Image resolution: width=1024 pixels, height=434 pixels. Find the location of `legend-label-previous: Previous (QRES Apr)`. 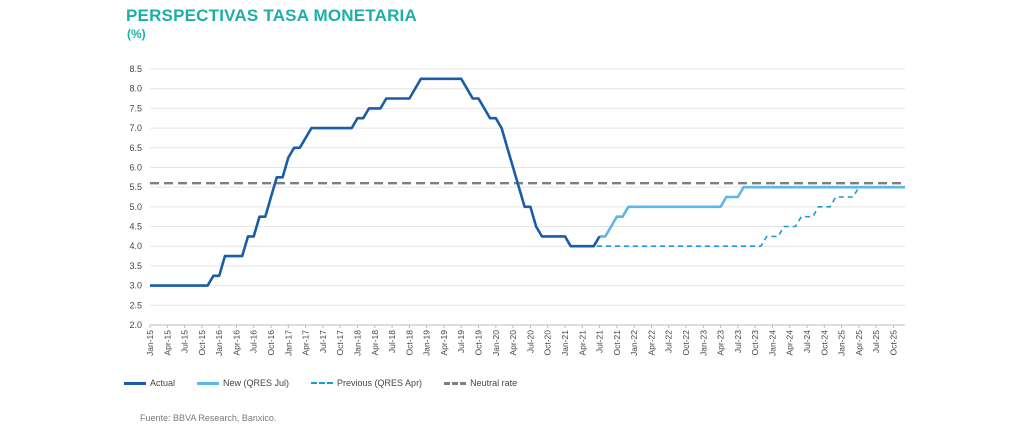

legend-label-previous: Previous (QRES Apr) is located at coordinates (380, 383).